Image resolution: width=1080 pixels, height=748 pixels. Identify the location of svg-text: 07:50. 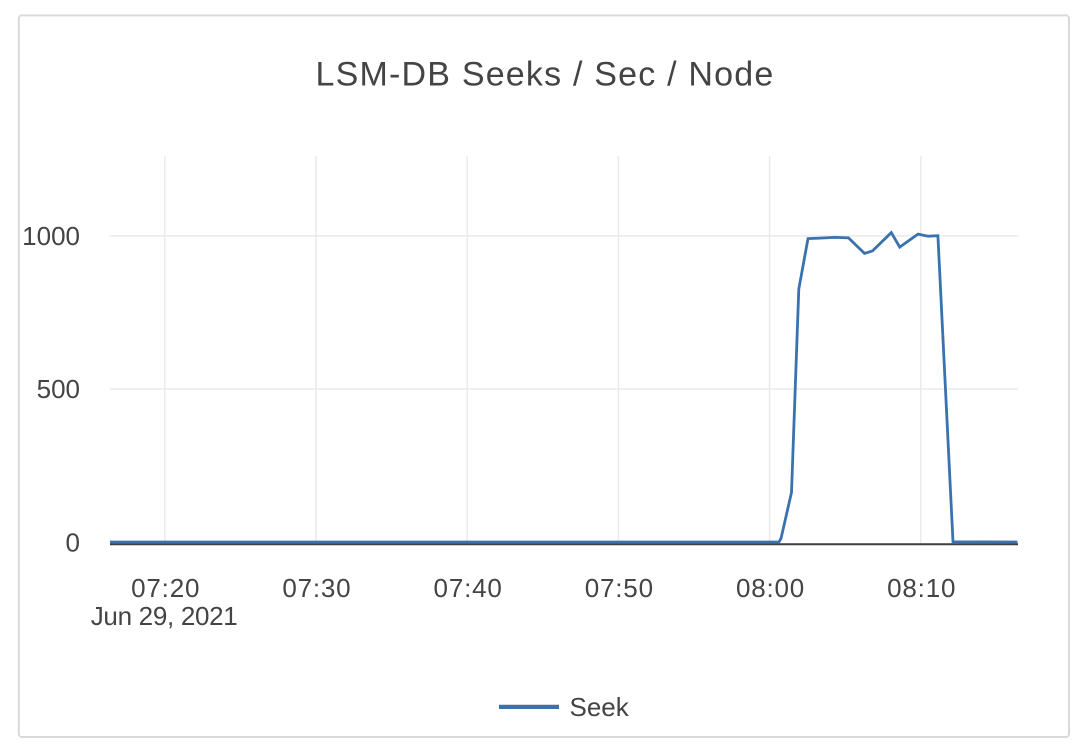
(619, 588).